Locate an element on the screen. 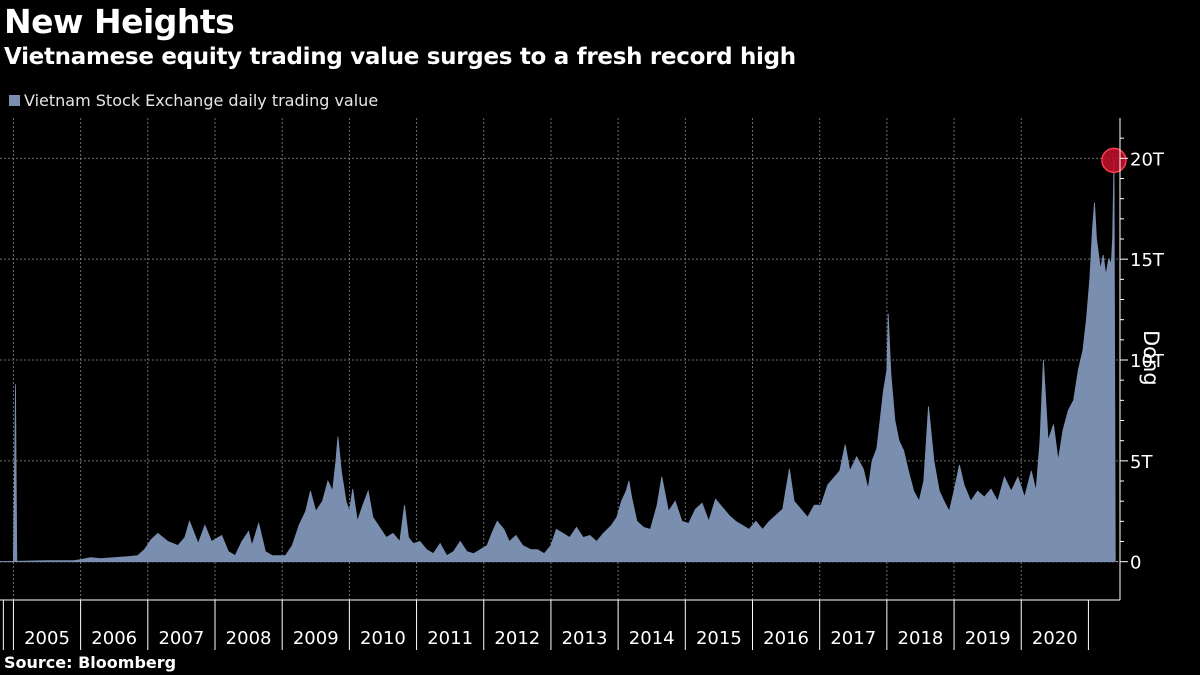  legend-swatch is located at coordinates (14, 100).